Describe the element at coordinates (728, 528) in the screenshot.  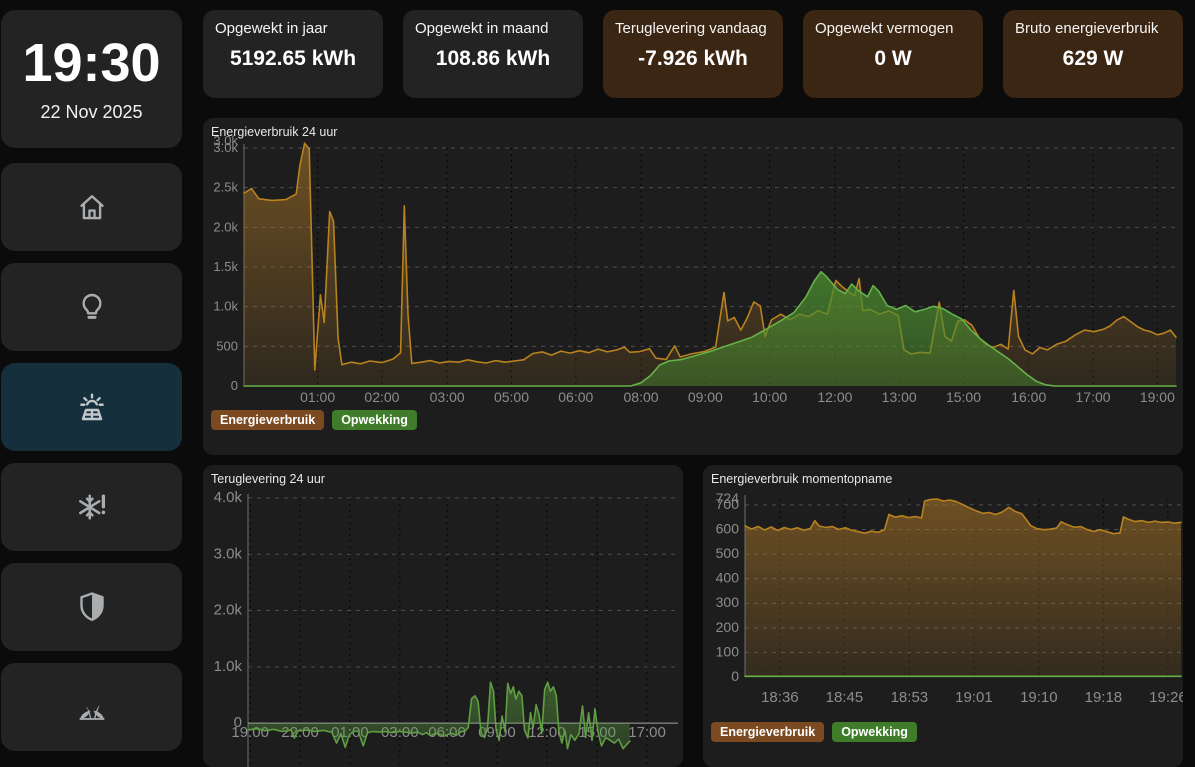
I see `svg-text: 600` at that location.